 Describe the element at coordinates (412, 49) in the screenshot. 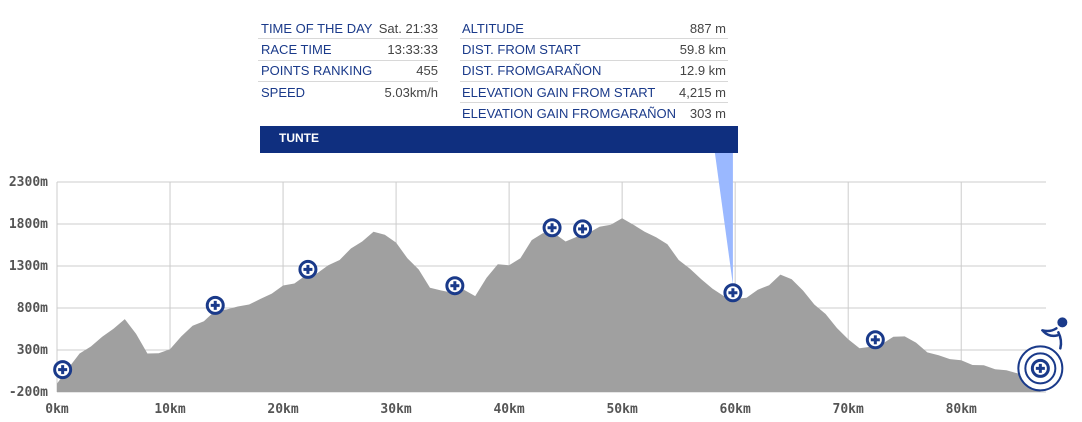

I see `info-value: 13:33:33` at that location.